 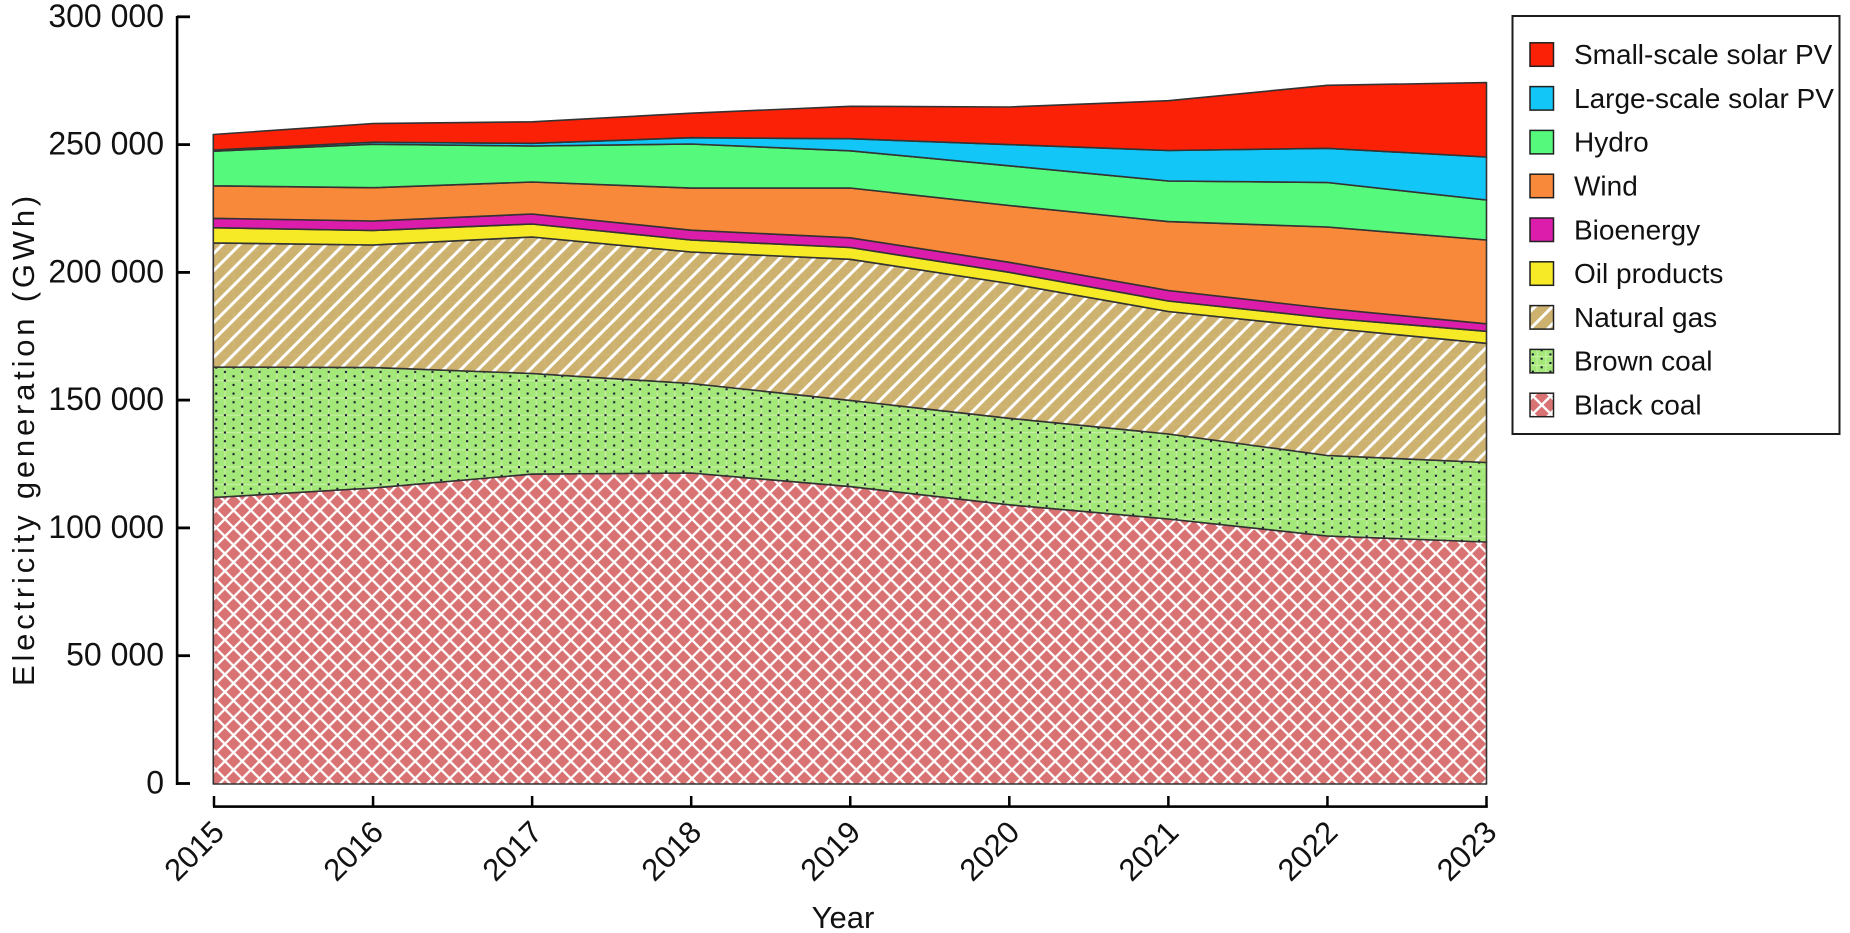 I want to click on svg-text: 2019, so click(x=831, y=851).